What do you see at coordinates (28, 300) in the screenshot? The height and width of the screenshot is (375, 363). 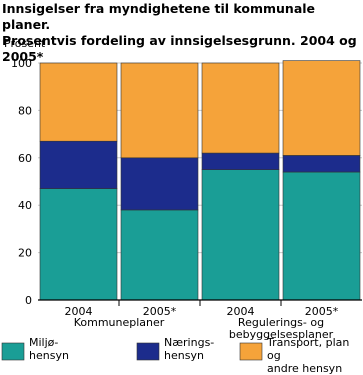 I see `y-tick-label: 0` at bounding box center [28, 300].